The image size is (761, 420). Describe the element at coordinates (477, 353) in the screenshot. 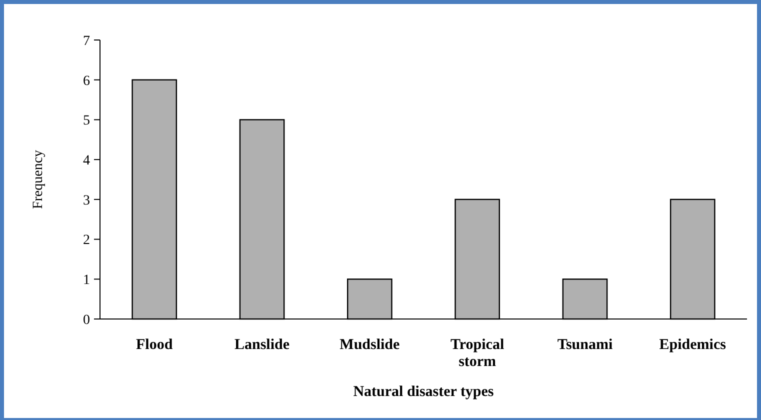

I see `x-tick-label: Tropical storm` at that location.